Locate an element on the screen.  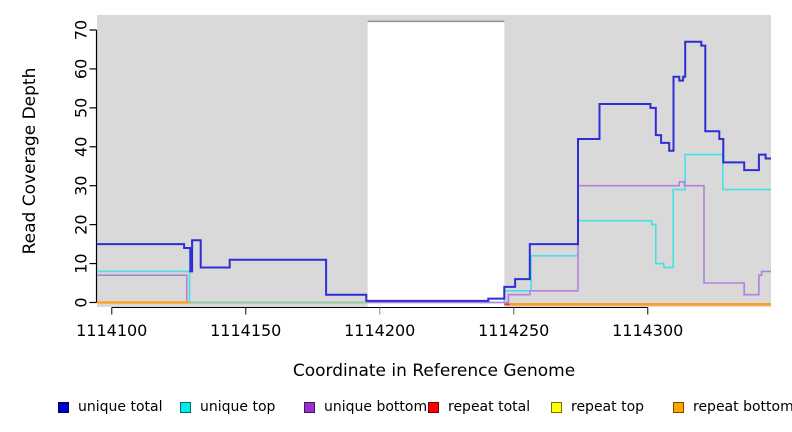
y-tick-label: 30 is located at coordinates (81, 186).